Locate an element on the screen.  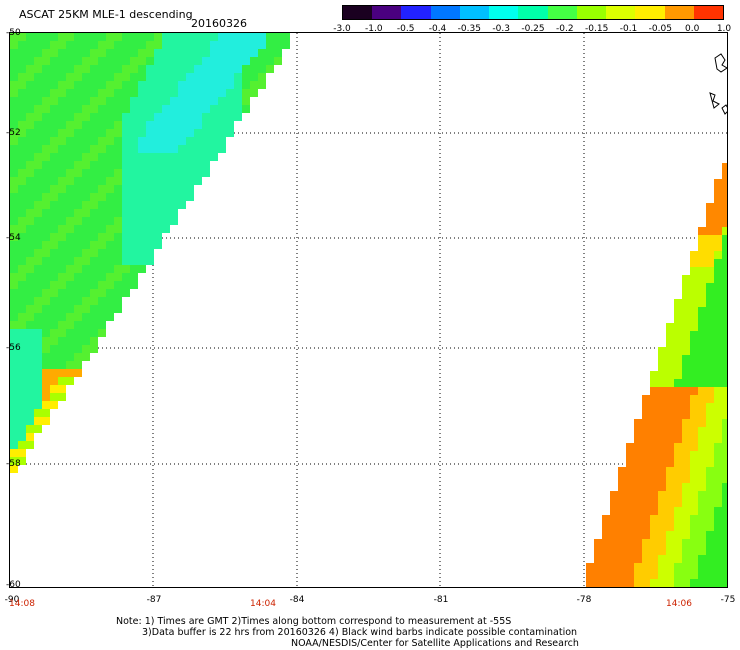
colorbar-label: -0.25 is located at coordinates (533, 29).